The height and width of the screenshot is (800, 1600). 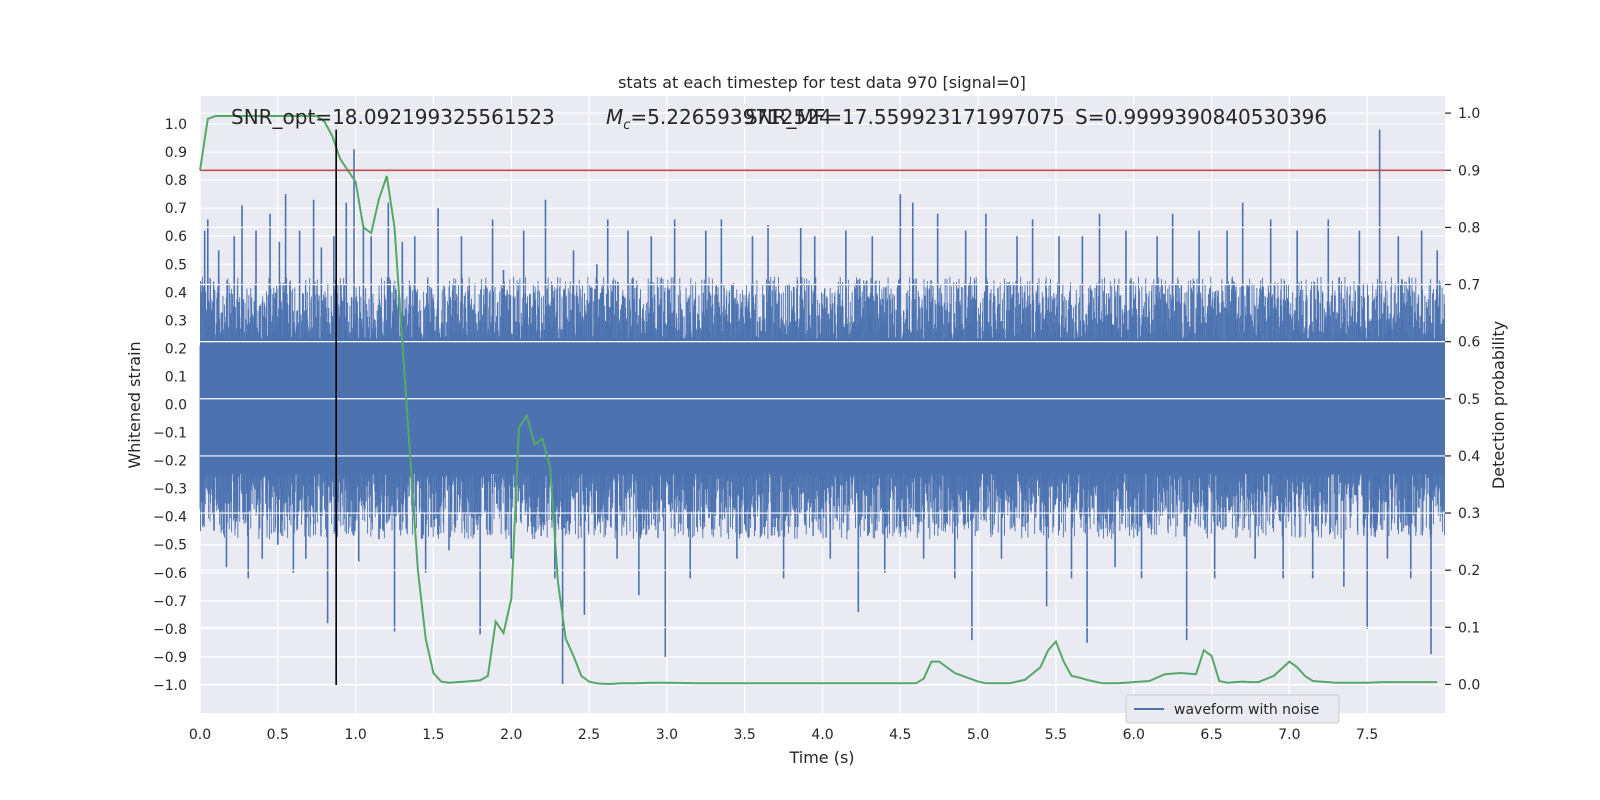 I want to click on y-axis-label: Whitened strain, so click(x=134, y=404).